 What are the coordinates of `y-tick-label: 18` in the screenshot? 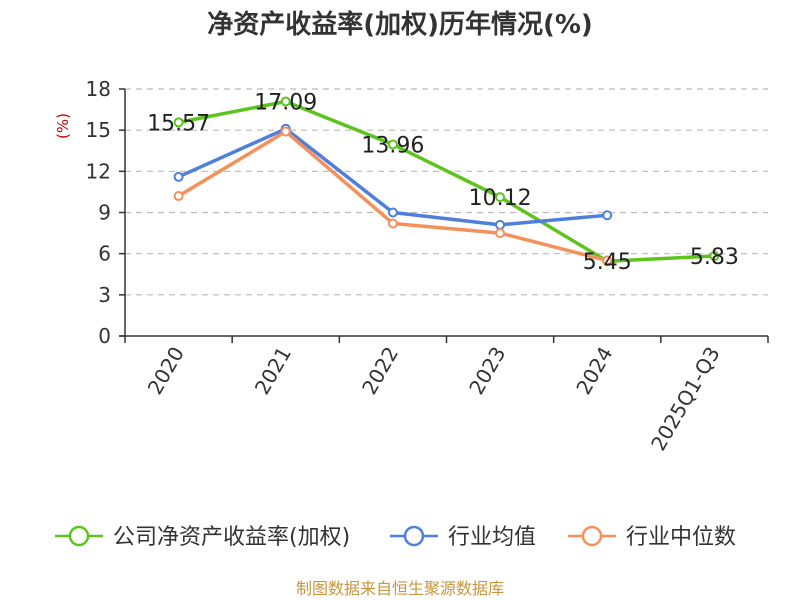 It's located at (98, 89).